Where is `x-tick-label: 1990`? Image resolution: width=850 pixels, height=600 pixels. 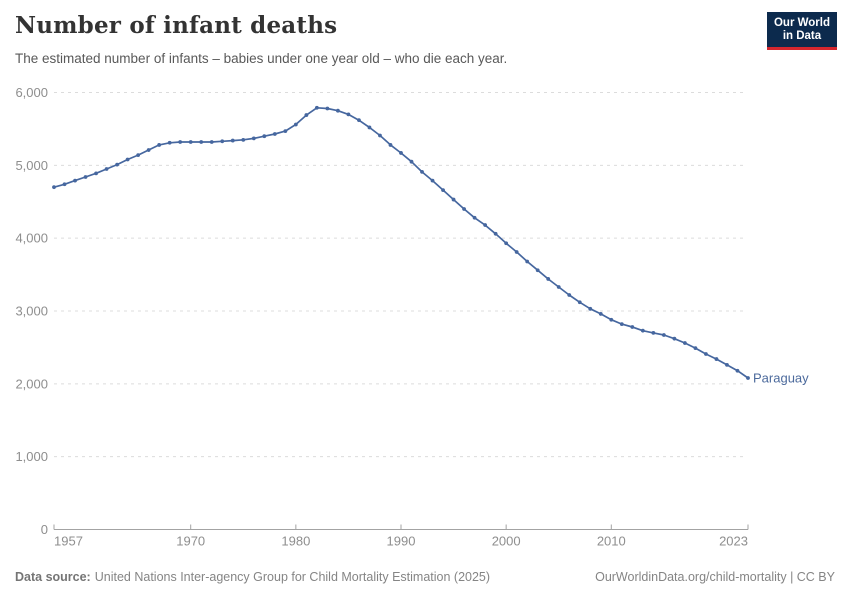
x-tick-label: 1990 is located at coordinates (401, 541).